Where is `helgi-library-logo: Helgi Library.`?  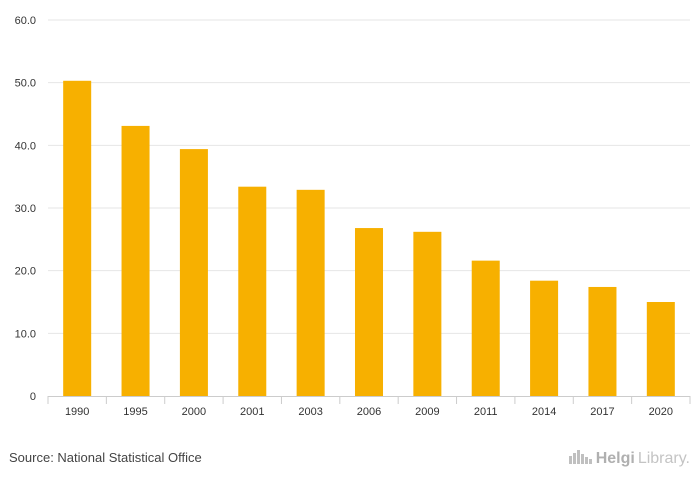 helgi-library-logo: Helgi Library. is located at coordinates (629, 458).